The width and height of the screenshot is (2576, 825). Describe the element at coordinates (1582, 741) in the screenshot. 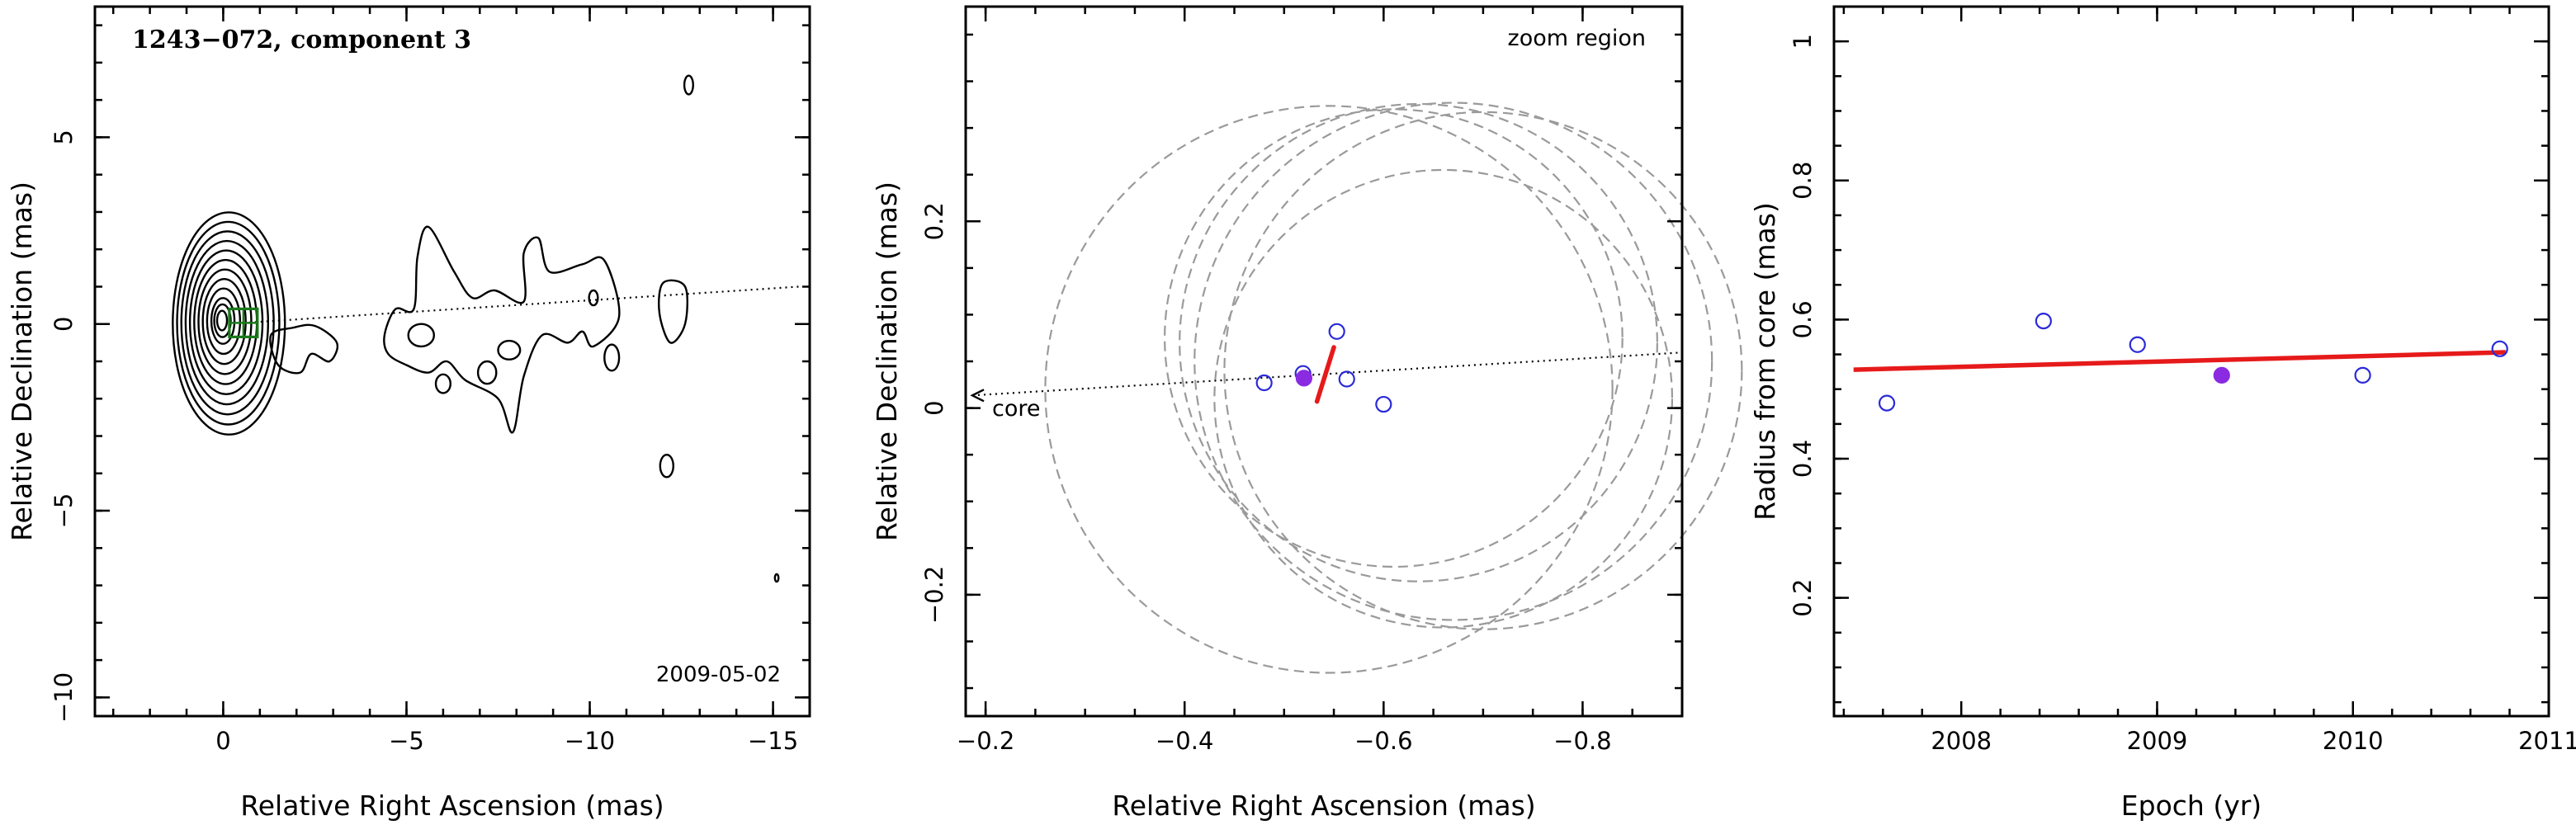

I see `x-tick-label: −0.8` at that location.